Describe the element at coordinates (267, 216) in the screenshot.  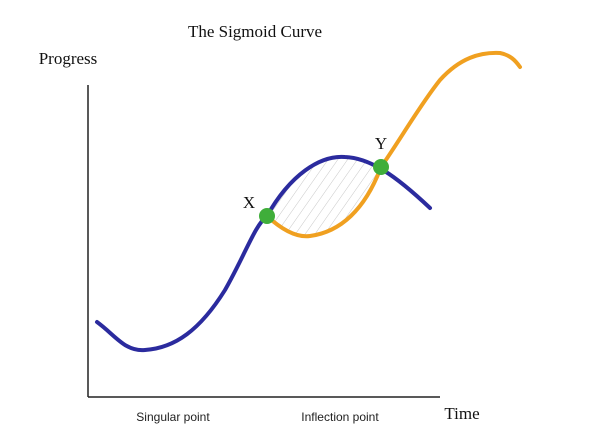
I see `point-x` at that location.